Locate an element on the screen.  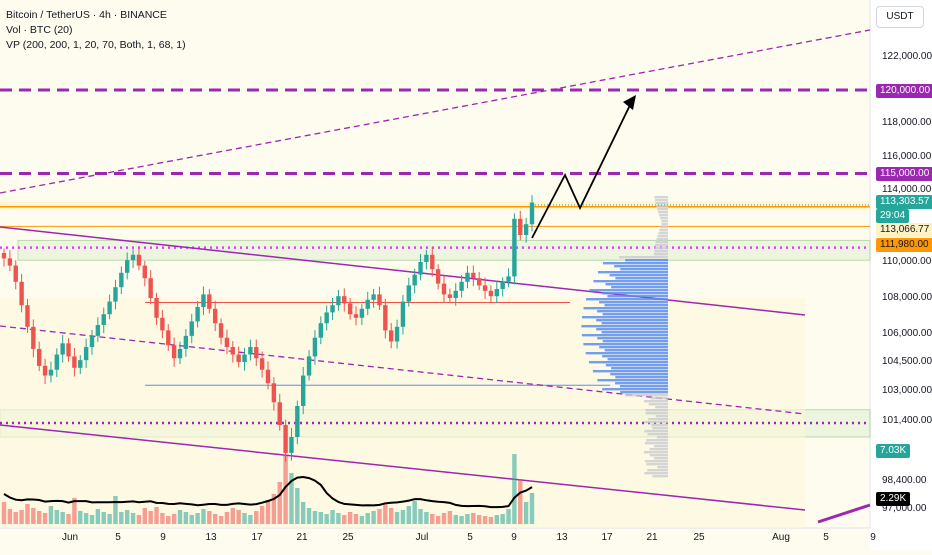
time-tick: 9 is located at coordinates (163, 537).